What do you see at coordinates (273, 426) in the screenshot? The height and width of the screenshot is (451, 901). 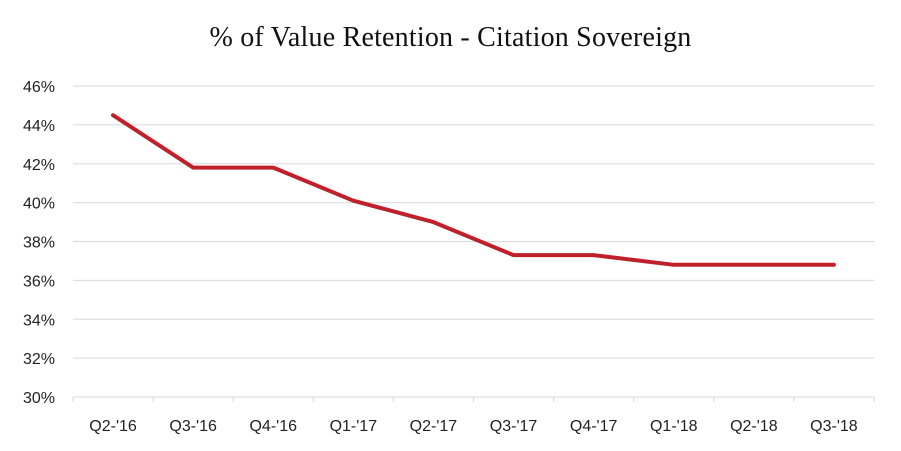 I see `x-tick-label: Q4-'16` at bounding box center [273, 426].